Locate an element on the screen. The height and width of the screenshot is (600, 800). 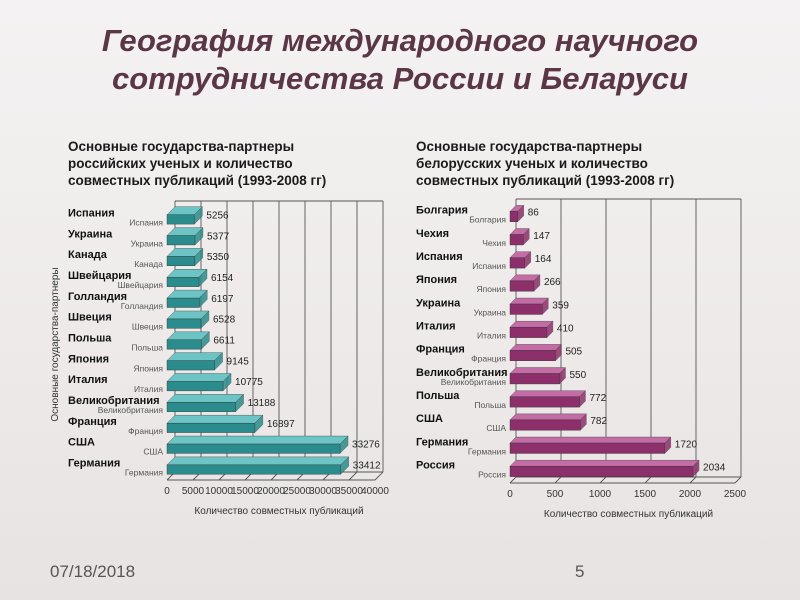
by-category-tick-label: Испания is located at coordinates (489, 266).